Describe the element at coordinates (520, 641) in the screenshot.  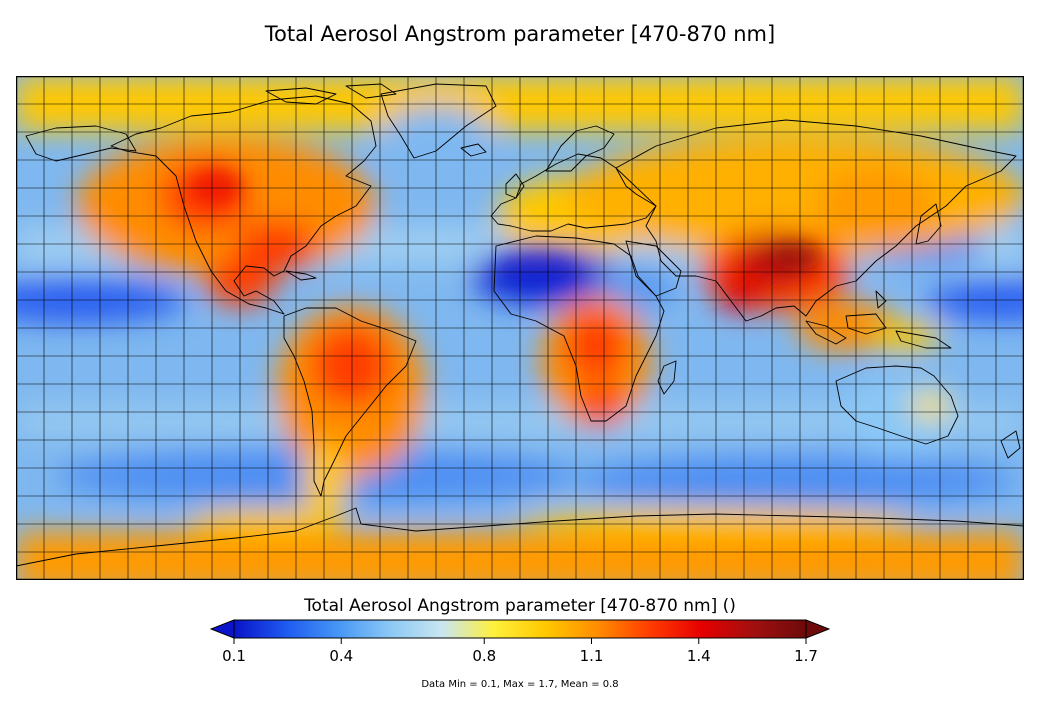
I see `colorbar-ticks` at that location.